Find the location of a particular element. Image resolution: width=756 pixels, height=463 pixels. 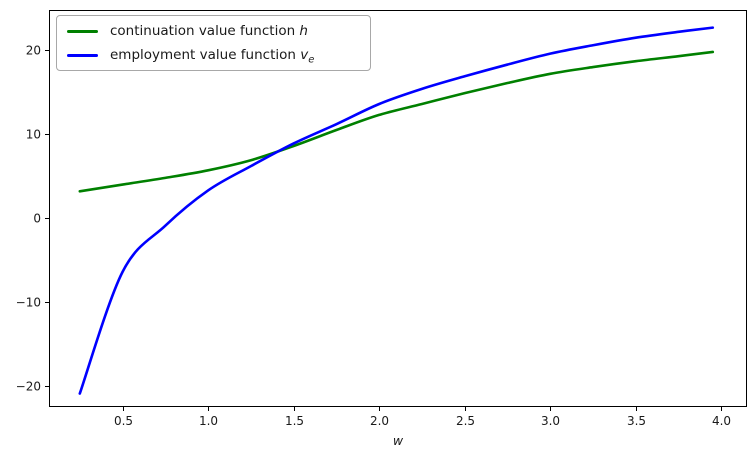

legend-label-sub: e is located at coordinates (311, 60).